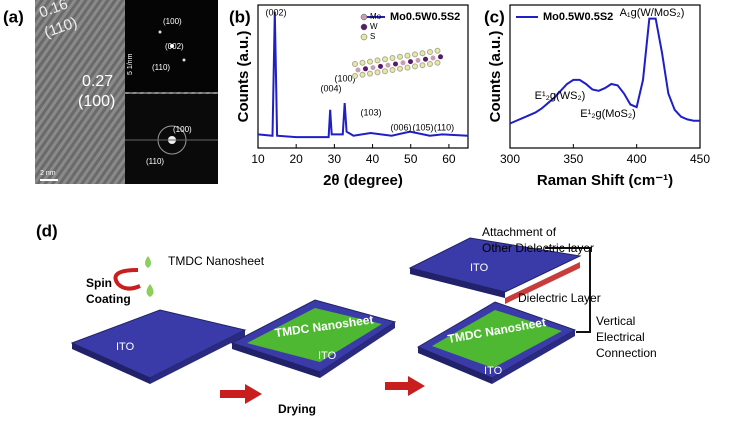 This screenshot has width=737, height=428. What do you see at coordinates (172, 21) in the screenshot?
I see `saed-label: (100)` at bounding box center [172, 21].